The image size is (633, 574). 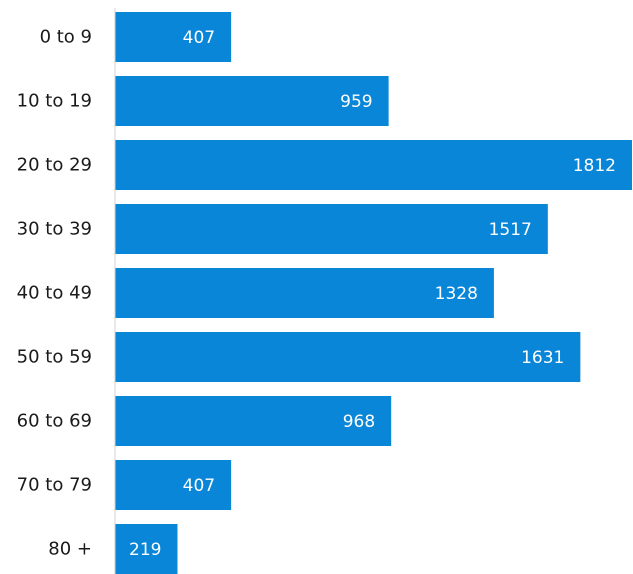 What do you see at coordinates (510, 230) in the screenshot?
I see `data-label: 1517` at bounding box center [510, 230].